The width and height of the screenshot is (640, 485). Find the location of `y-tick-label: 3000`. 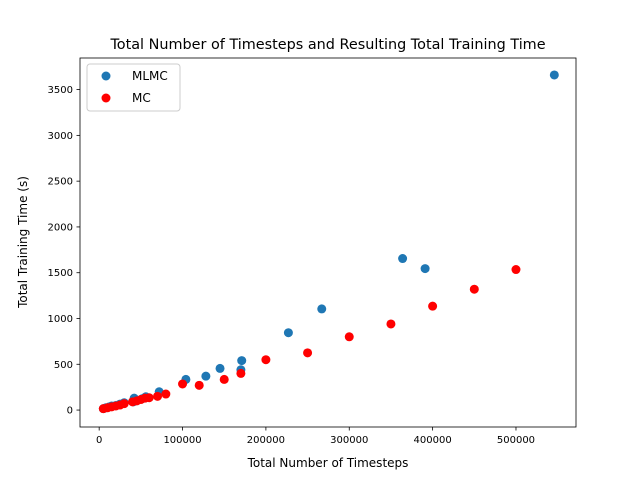

y-tick-label: 3000 is located at coordinates (60, 136).